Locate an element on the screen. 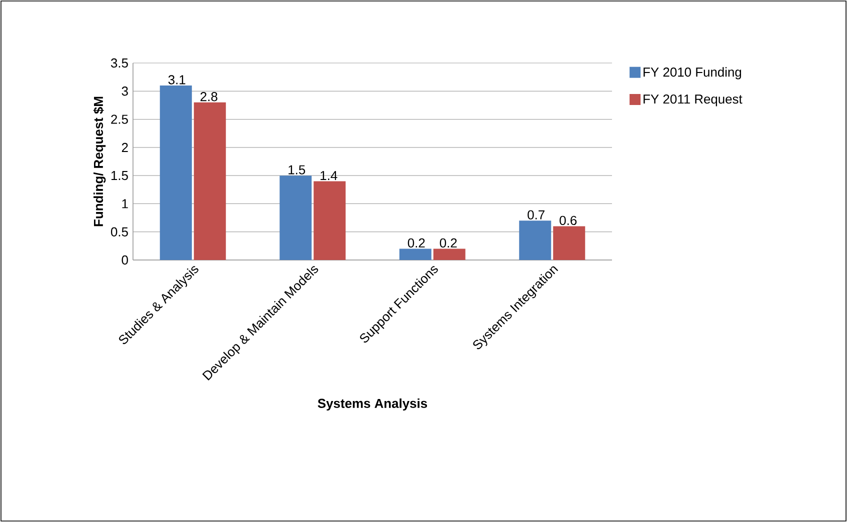 The height and width of the screenshot is (522, 847). y-tick-label: 0 is located at coordinates (125, 260).